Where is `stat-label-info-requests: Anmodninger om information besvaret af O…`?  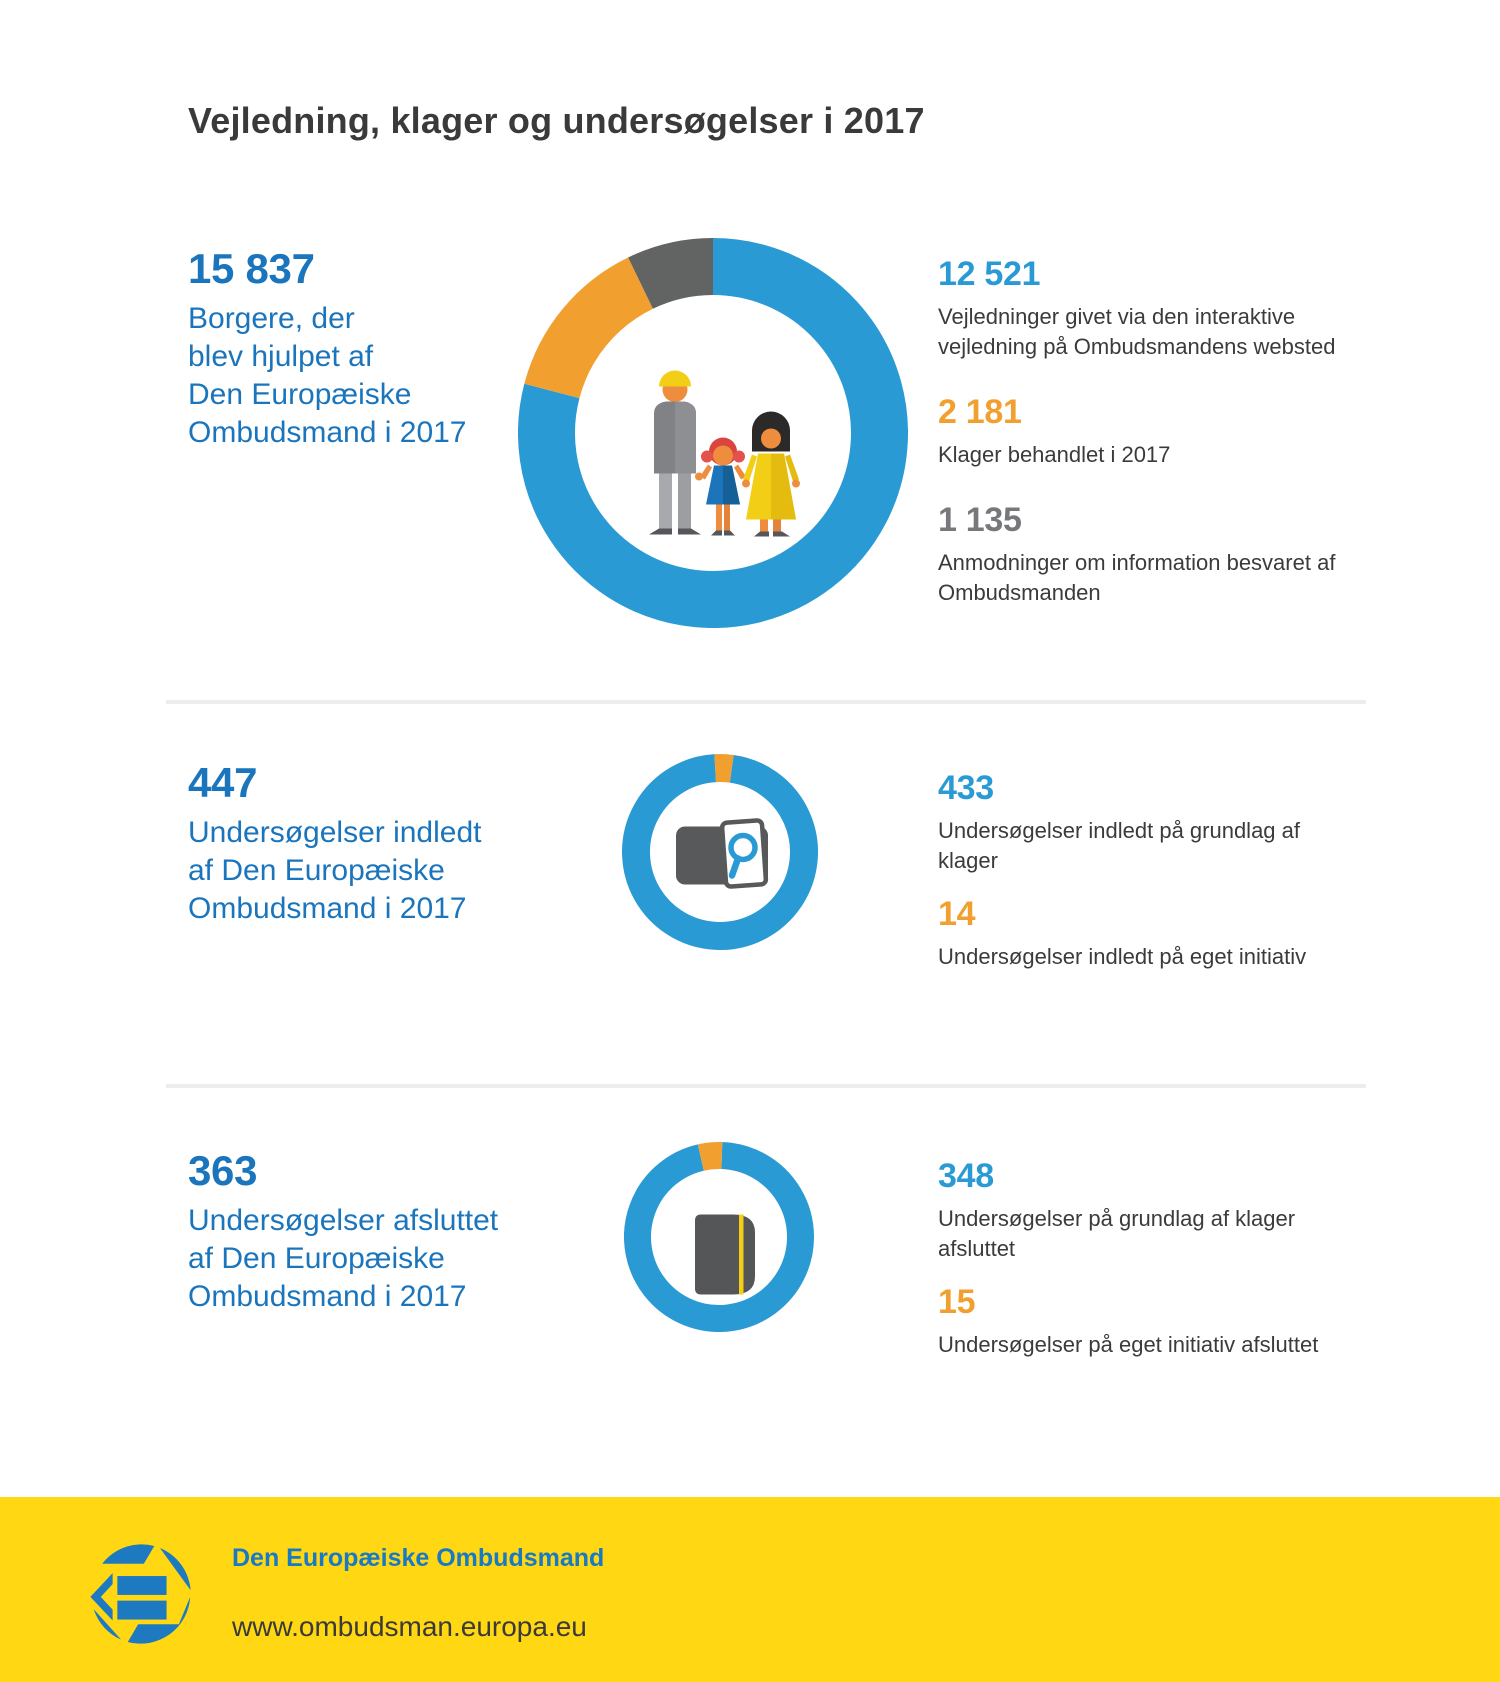
stat-label-info-requests: Anmodninger om information besvaret af O… is located at coordinates (1137, 577).